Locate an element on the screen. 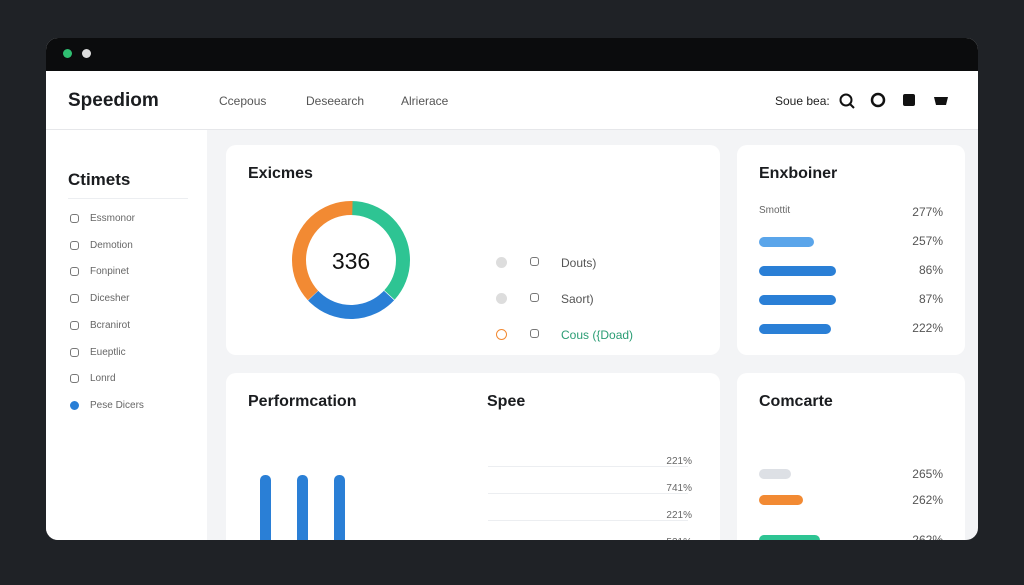 The image size is (1024, 585). row-value: 222% is located at coordinates (927, 328).